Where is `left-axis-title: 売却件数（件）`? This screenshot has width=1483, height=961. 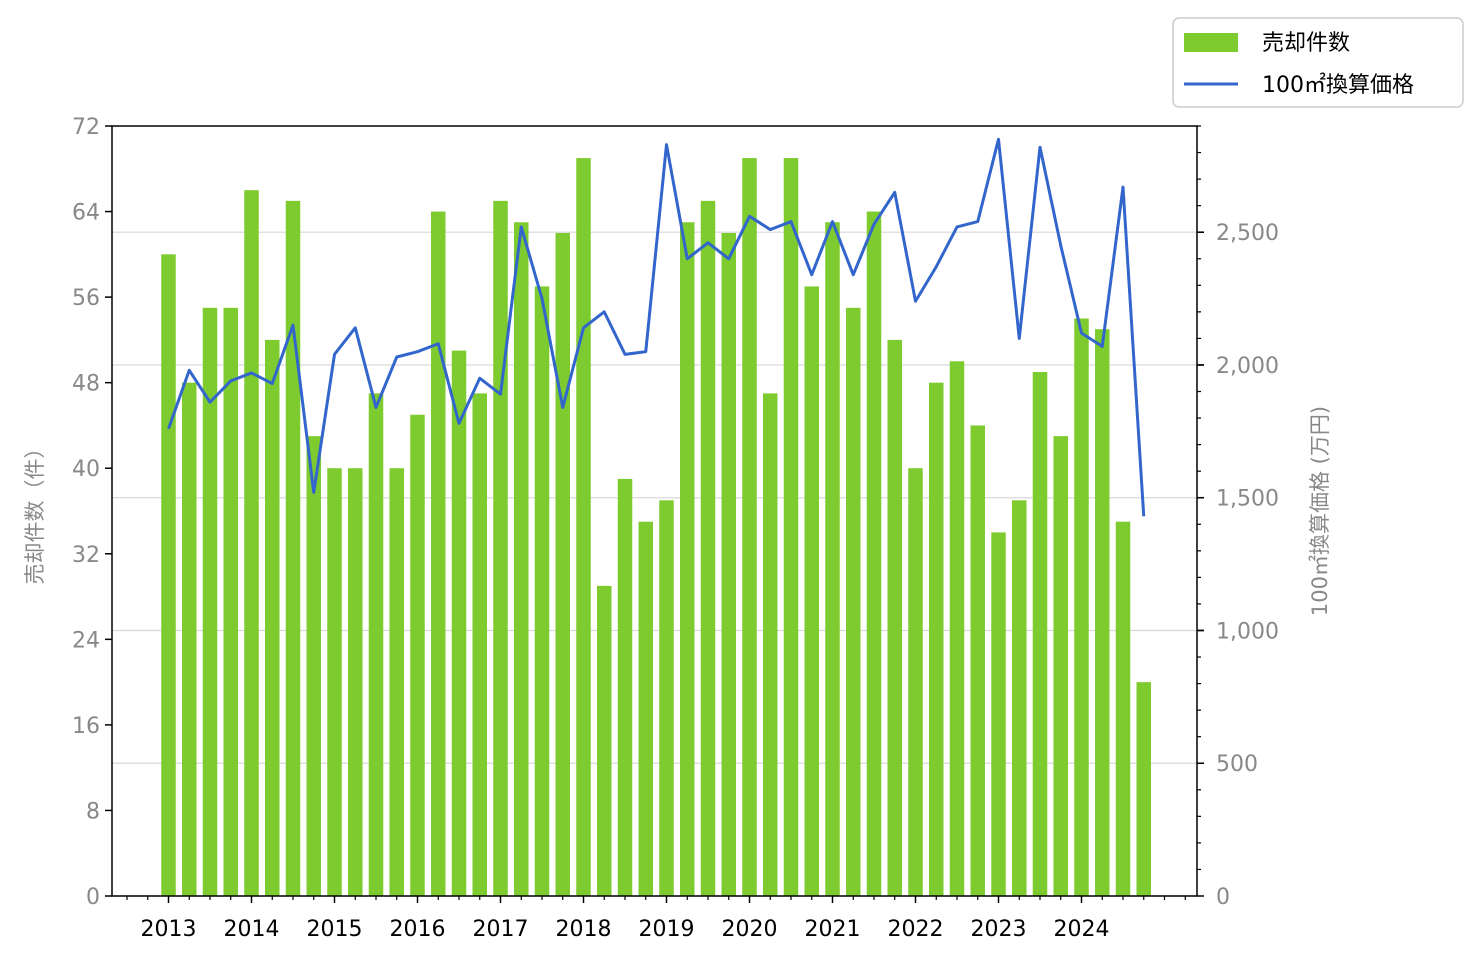
left-axis-title: 売却件数（件） is located at coordinates (35, 511).